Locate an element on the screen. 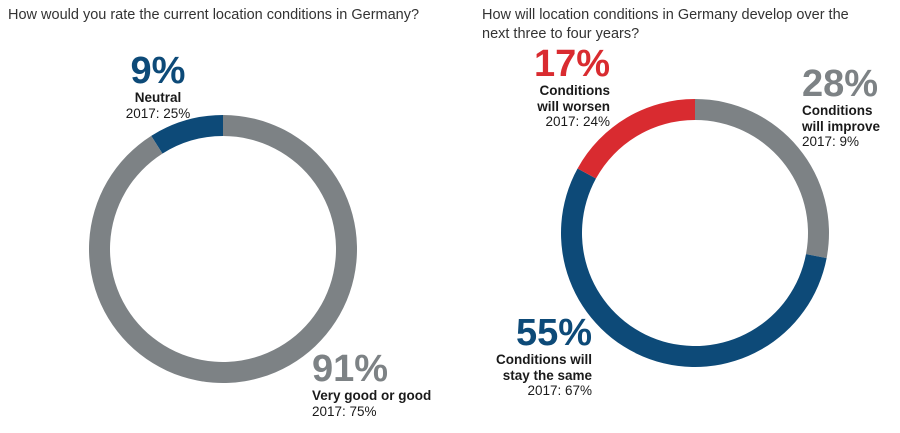  label-worsen: 17% Conditions will worsen 2017: 24% is located at coordinates (560, 87).